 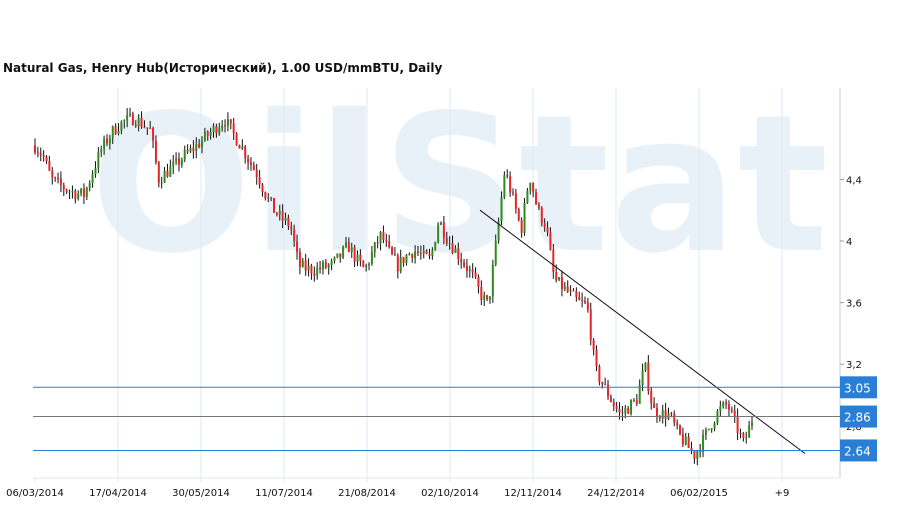 I want to click on x-tick-label: 02/10/2014, so click(x=450, y=493).